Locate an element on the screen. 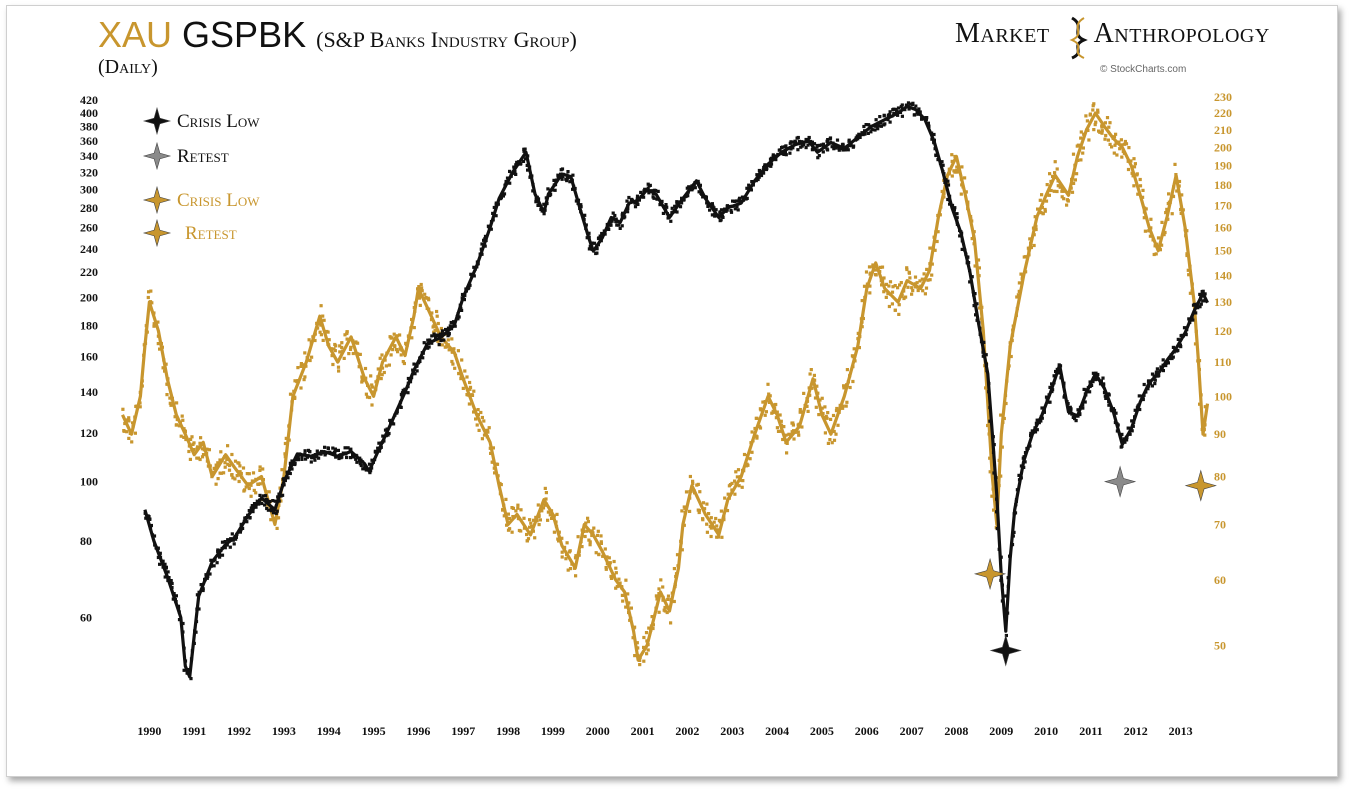 The image size is (1349, 789). legend-label: Retest is located at coordinates (203, 156).